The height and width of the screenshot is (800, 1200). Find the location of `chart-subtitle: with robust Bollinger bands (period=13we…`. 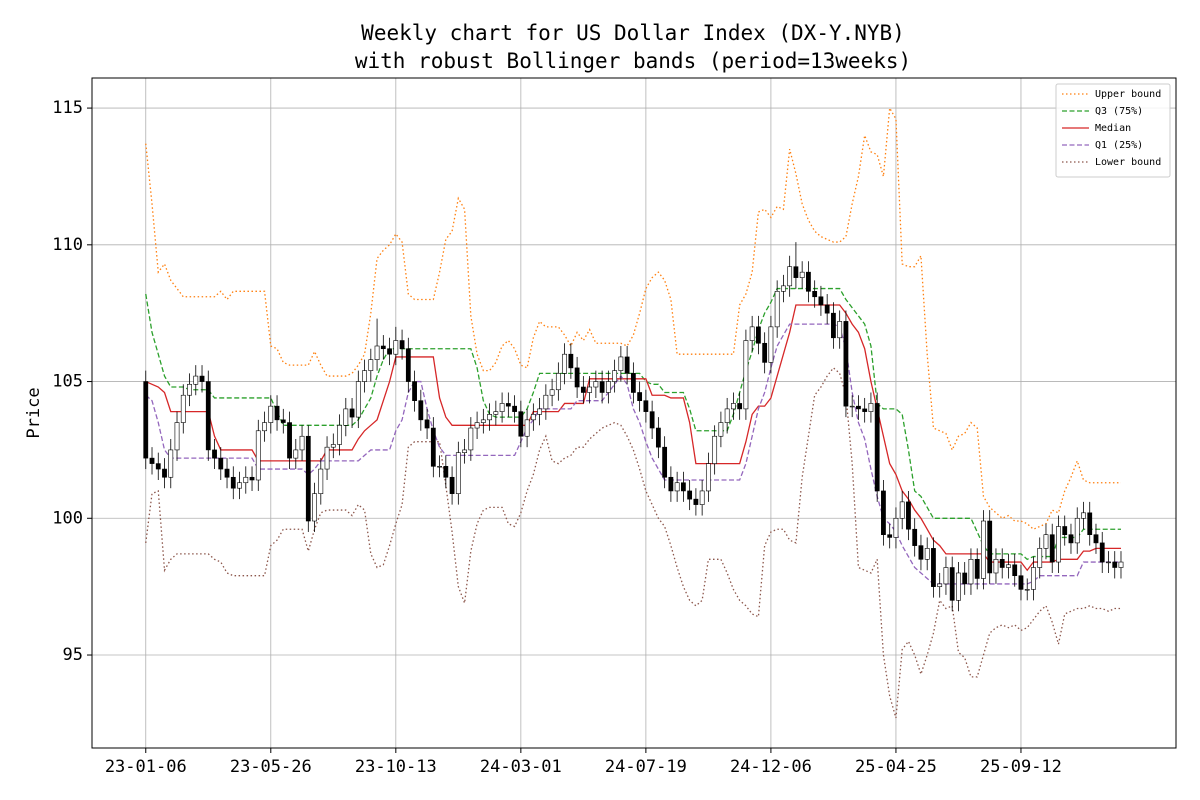

chart-subtitle: with robust Bollinger bands (period=13we… is located at coordinates (633, 61).